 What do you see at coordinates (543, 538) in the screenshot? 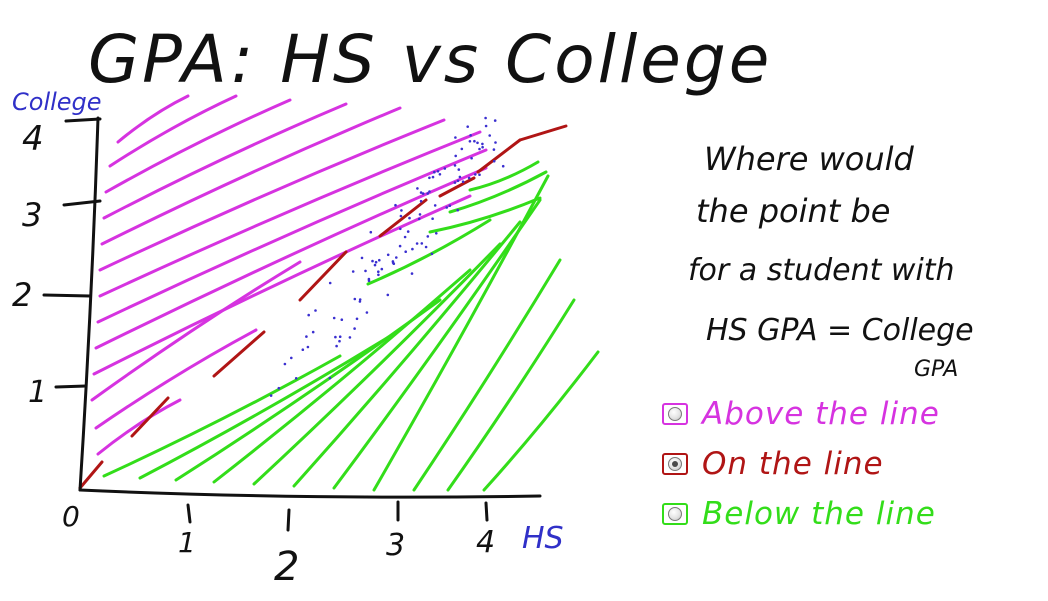
I see `x-axis-label: HS` at bounding box center [543, 538].